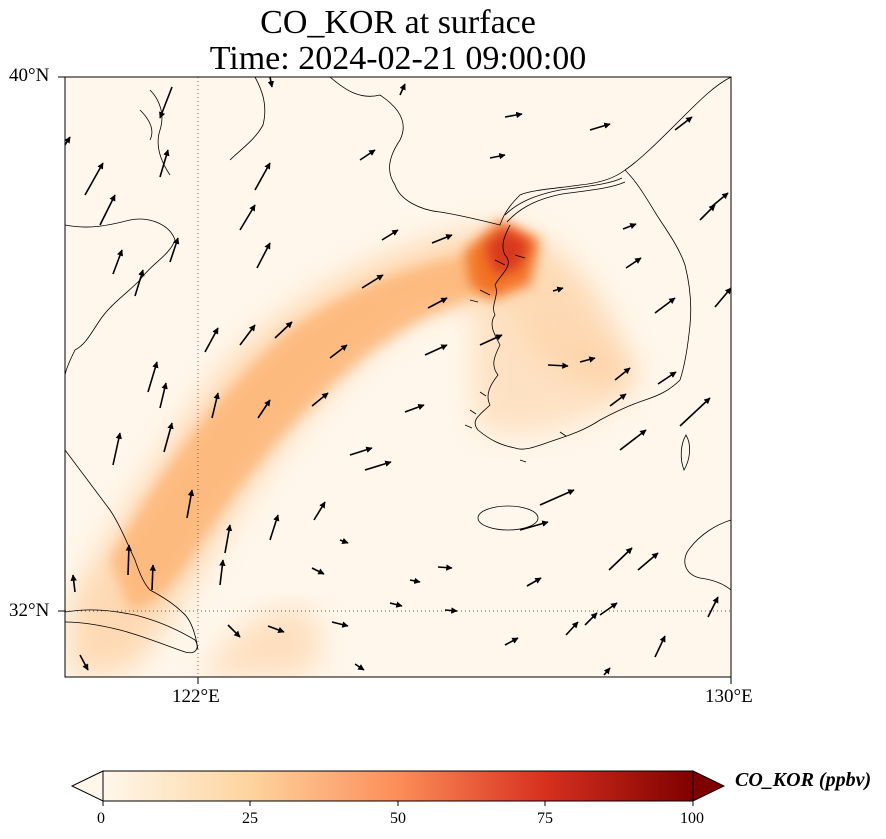 Image resolution: width=886 pixels, height=839 pixels. I want to click on colorbar-extend-left, so click(87, 786).